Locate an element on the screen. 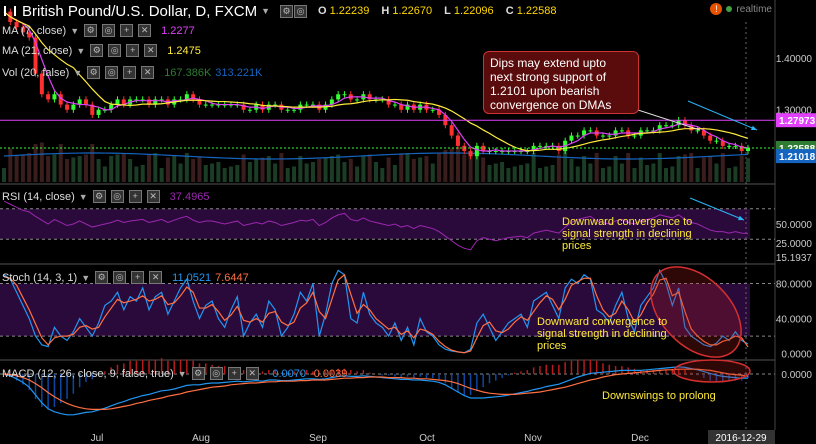 The width and height of the screenshot is (816, 444). price-tag-label: 1.21018 is located at coordinates (797, 157).